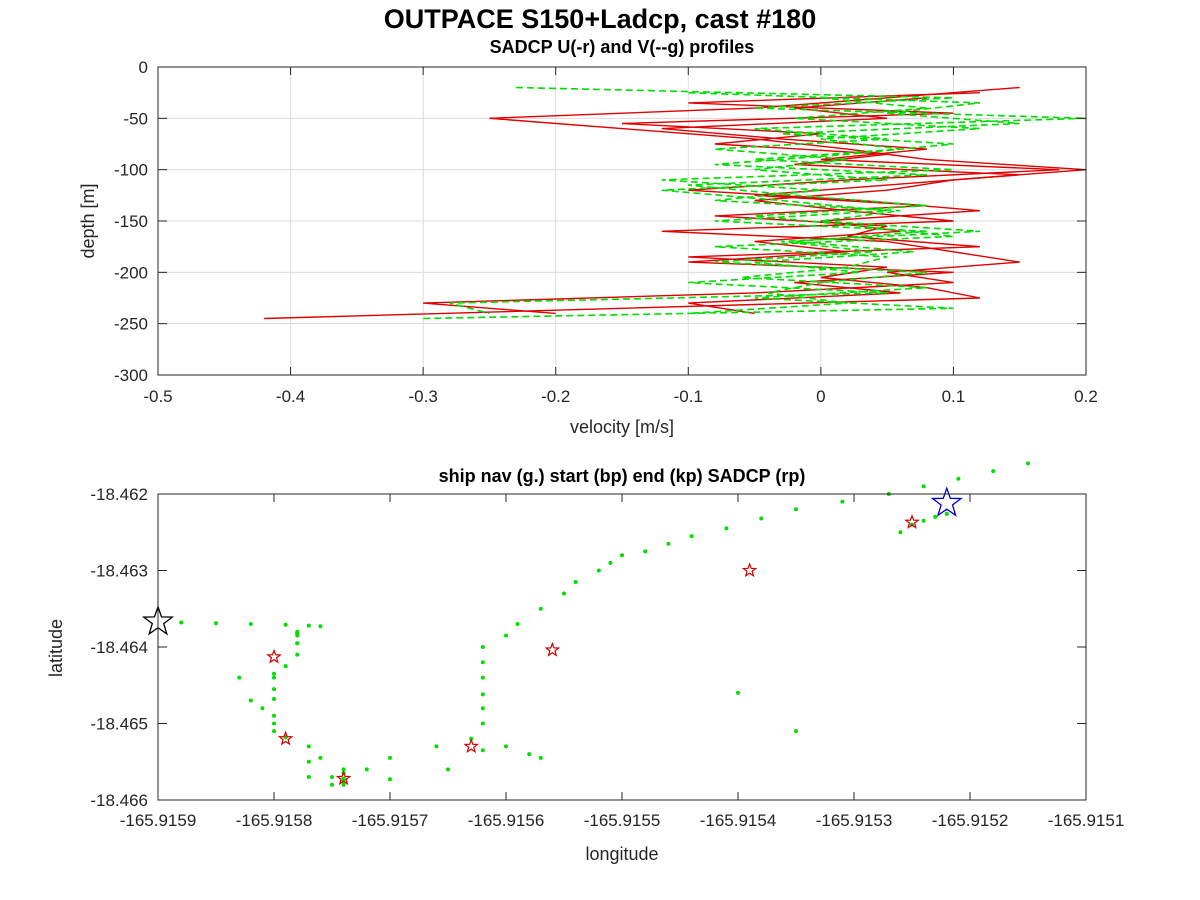 The width and height of the screenshot is (1200, 900). I want to click on profile-x-tick-label: 0.2, so click(1086, 396).